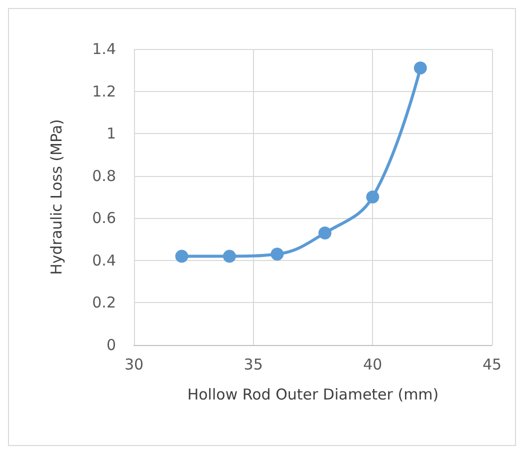 The image size is (526, 456). What do you see at coordinates (253, 365) in the screenshot?
I see `x-tick-label: 35` at bounding box center [253, 365].